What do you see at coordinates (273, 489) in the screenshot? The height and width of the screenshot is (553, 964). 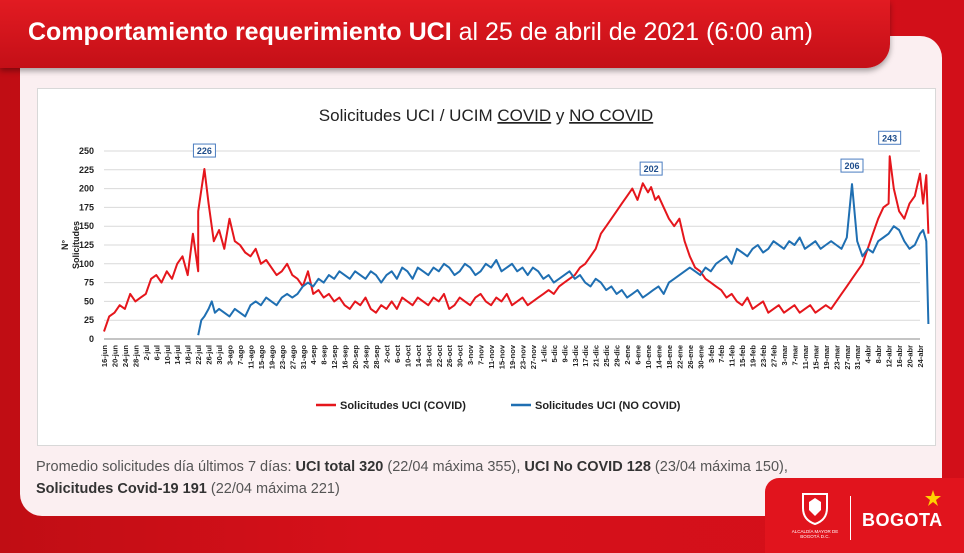 I see `footnote-text-4: (22/04 máxima 221)` at bounding box center [273, 489].